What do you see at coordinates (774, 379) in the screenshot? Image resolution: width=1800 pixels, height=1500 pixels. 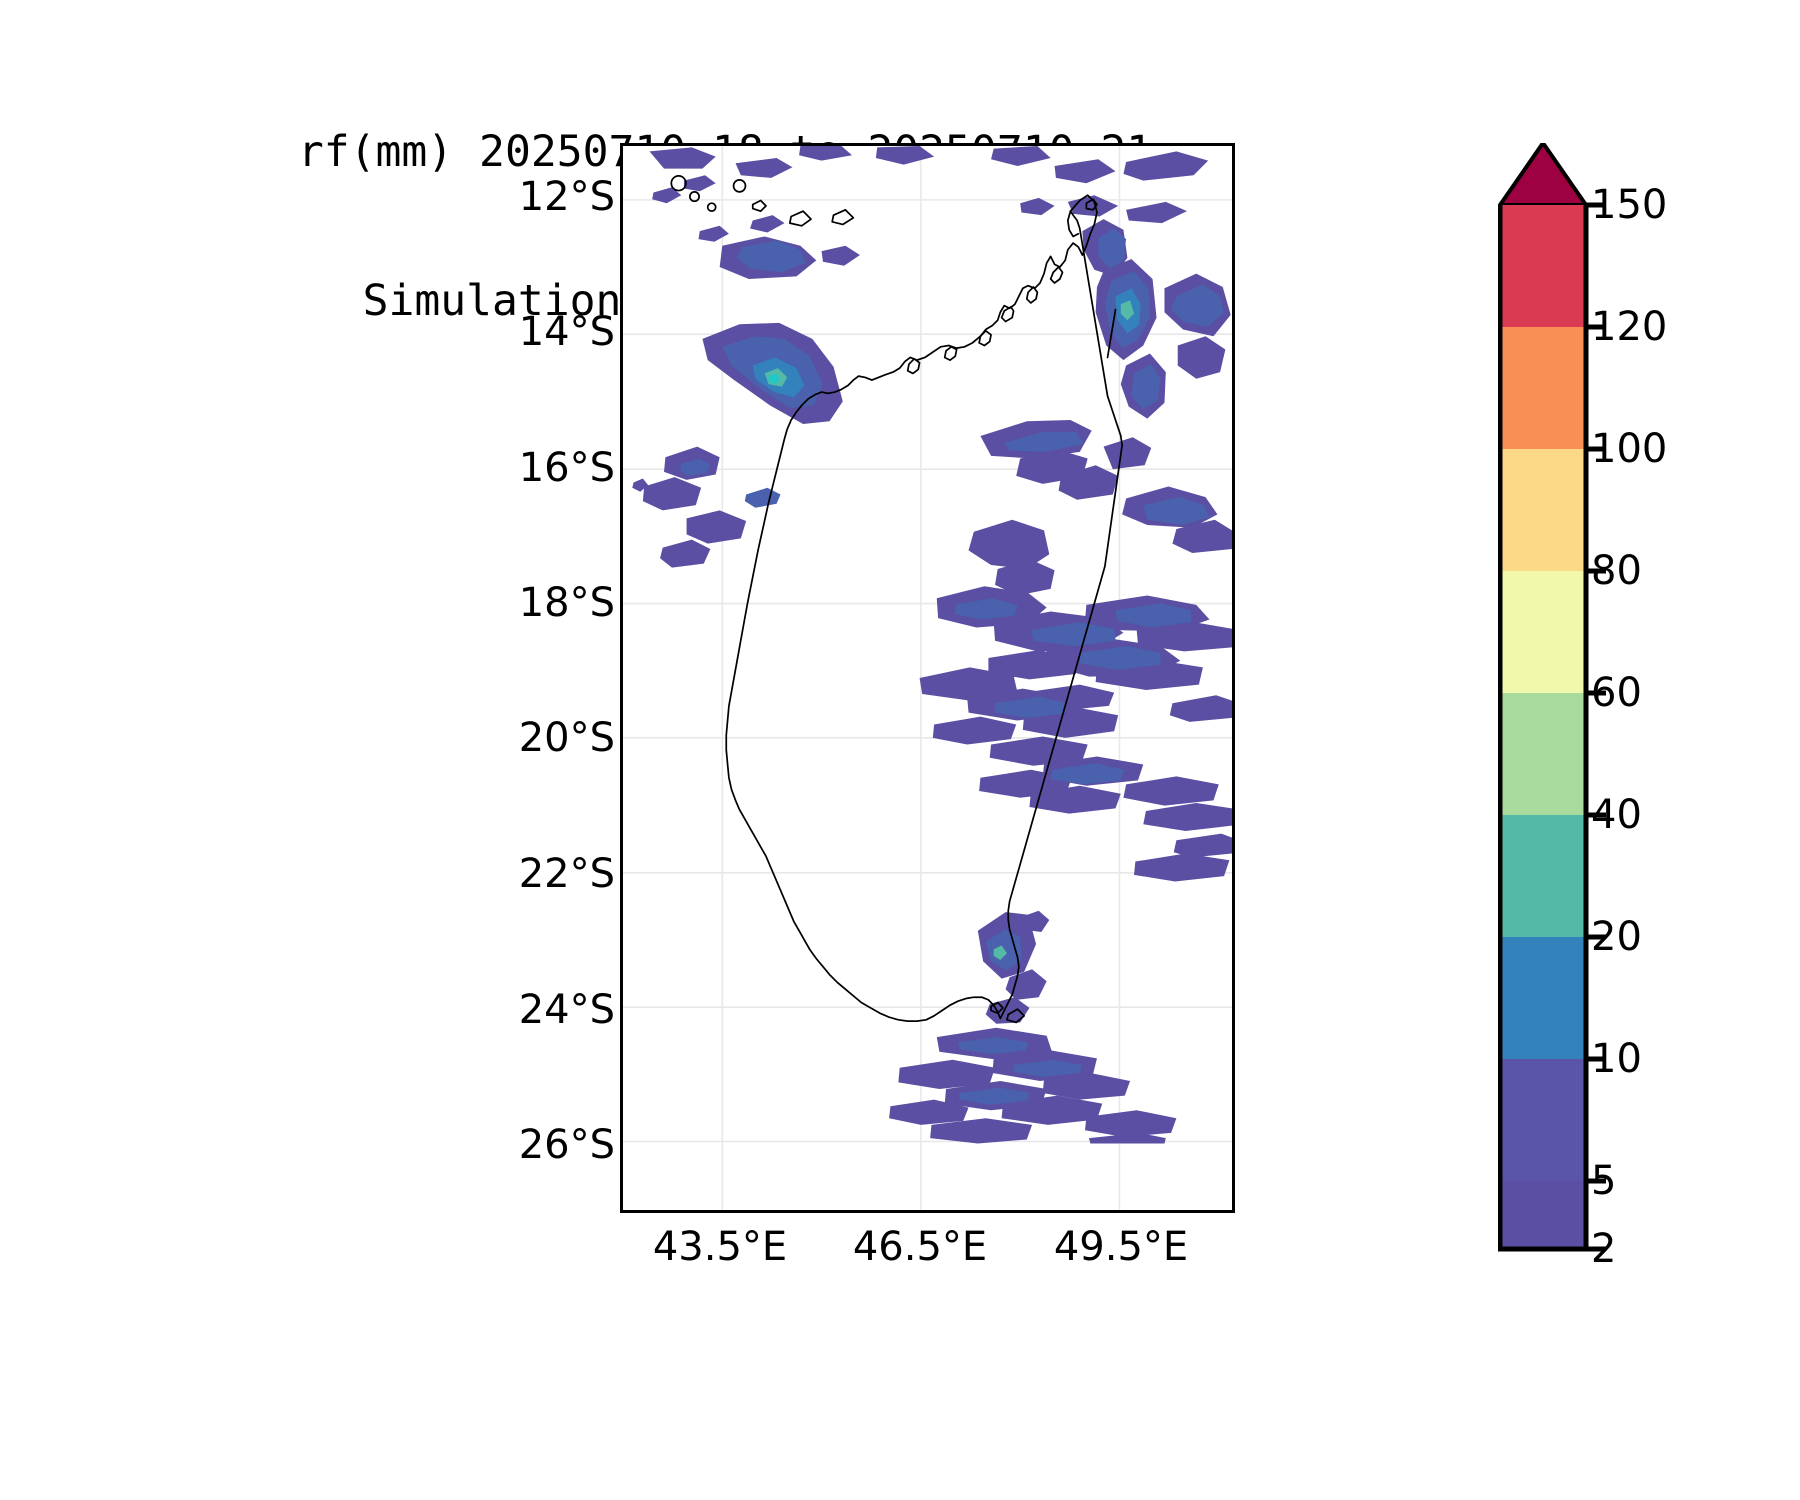 I see `rain-band-40-60mm` at bounding box center [774, 379].